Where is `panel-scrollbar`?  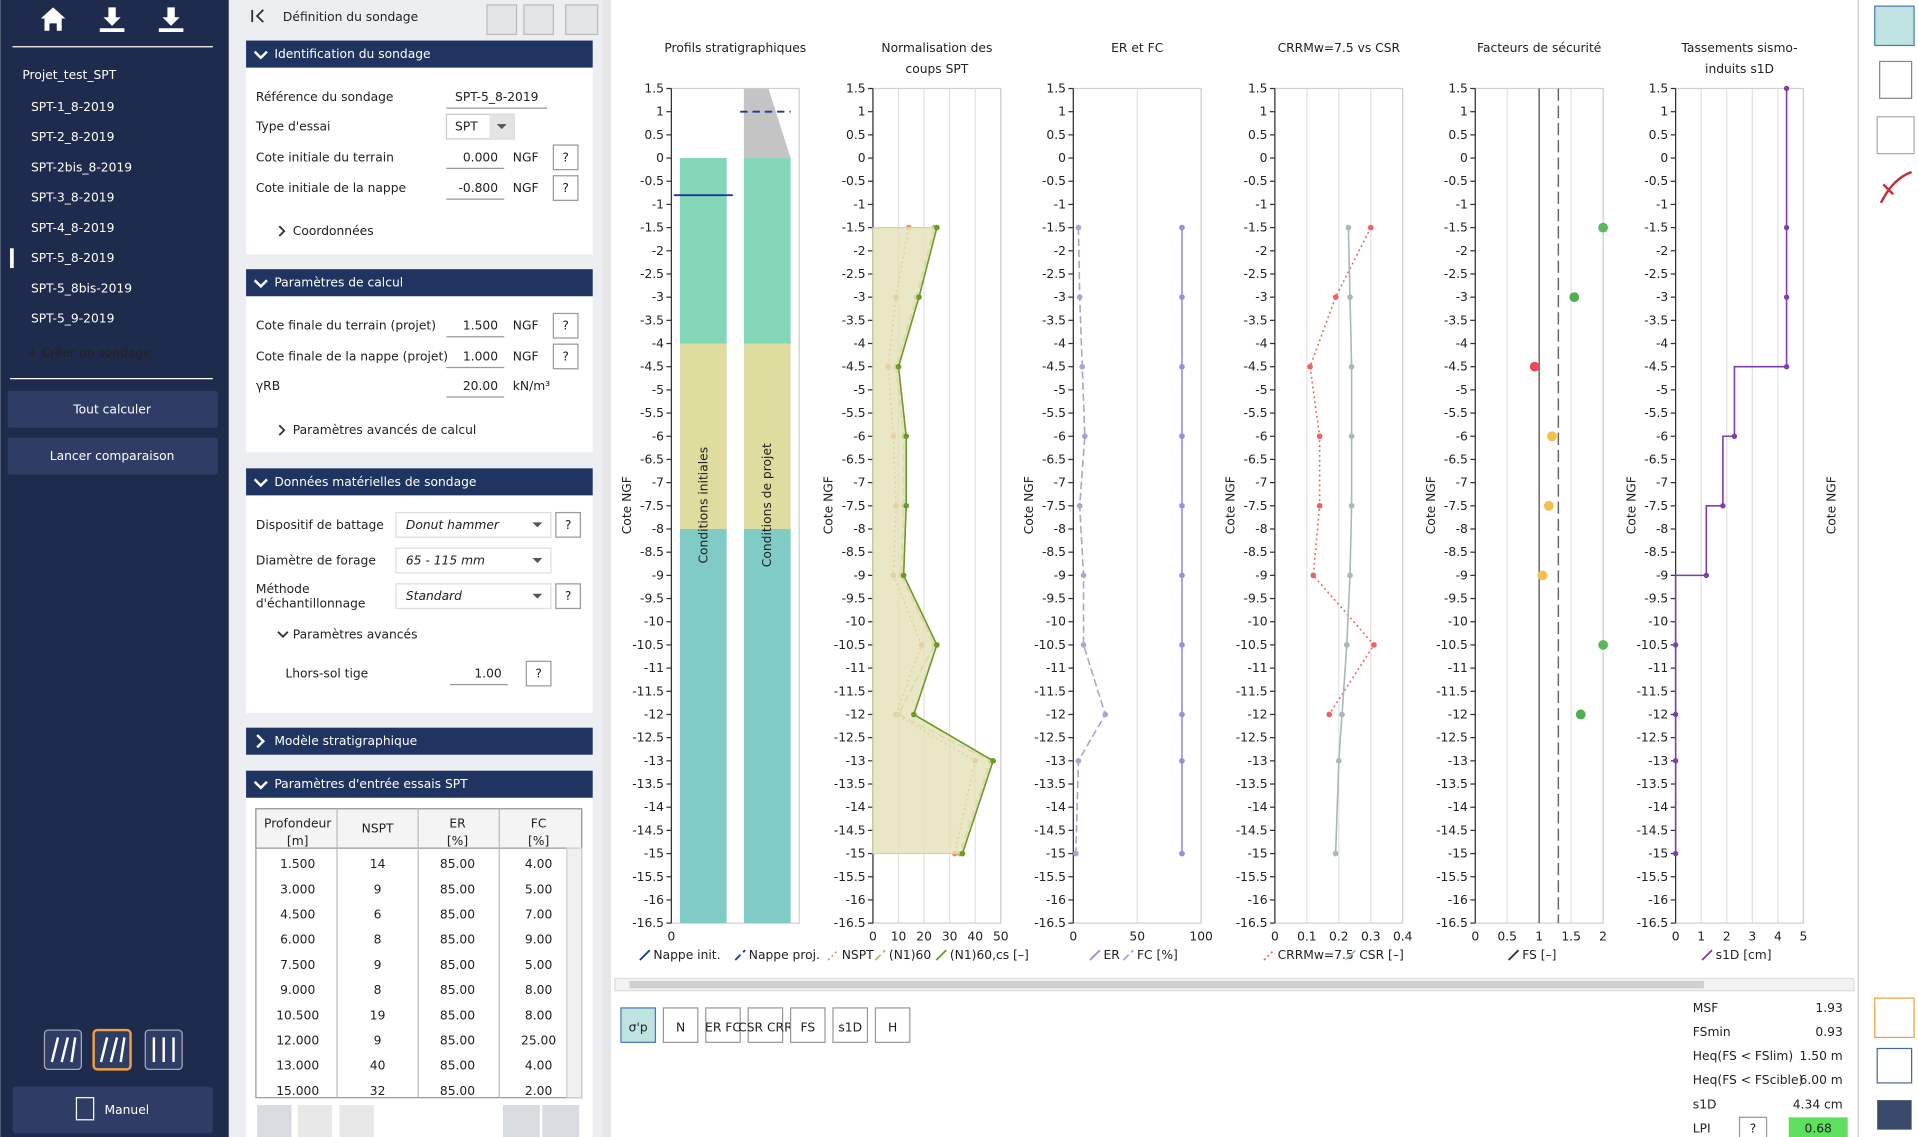
panel-scrollbar is located at coordinates (607, 568).